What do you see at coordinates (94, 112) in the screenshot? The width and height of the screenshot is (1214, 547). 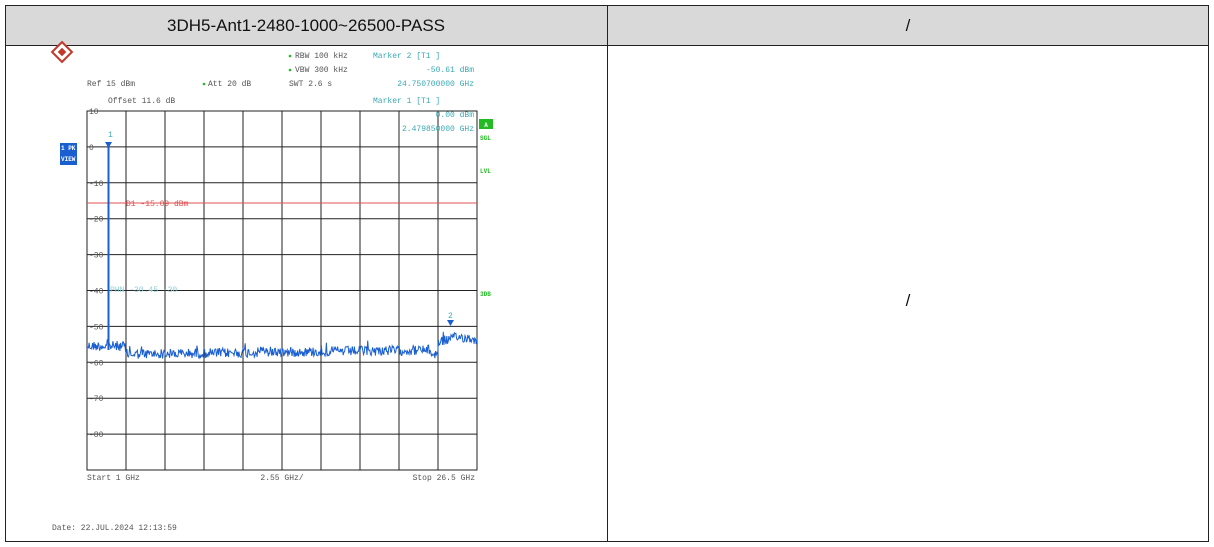 I see `y-label: 10` at bounding box center [94, 112].